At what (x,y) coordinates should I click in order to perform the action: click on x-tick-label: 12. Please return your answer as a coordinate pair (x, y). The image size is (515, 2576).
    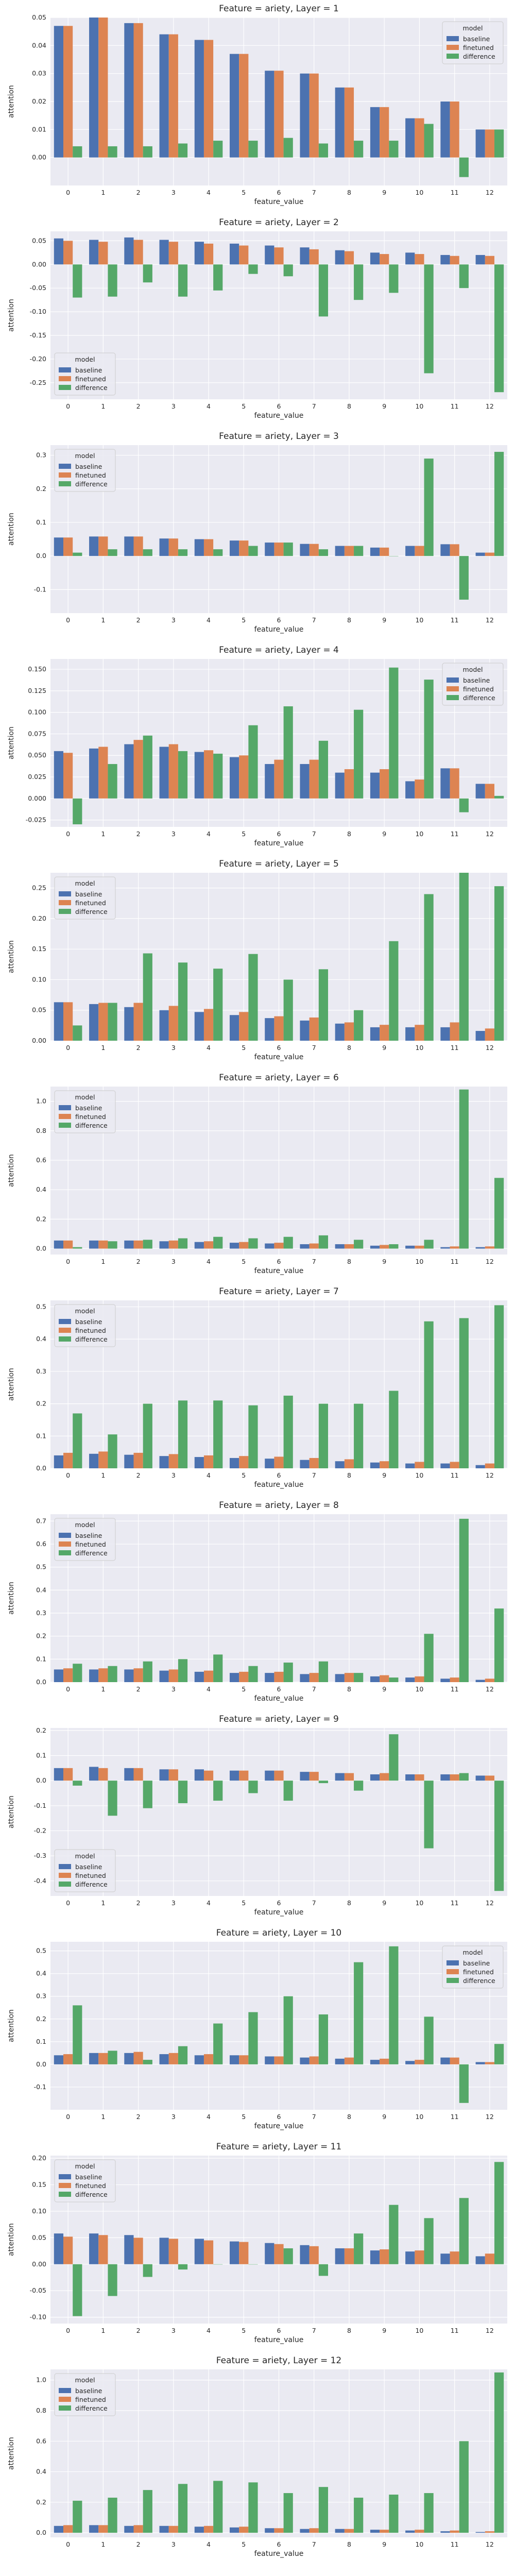
    Looking at the image, I should click on (490, 1903).